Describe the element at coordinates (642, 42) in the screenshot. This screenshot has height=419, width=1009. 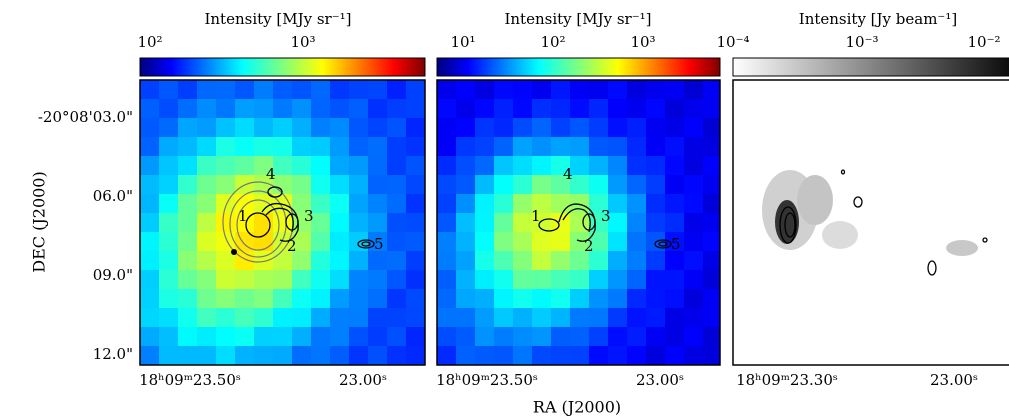
I see `colorbar-tick: 10³` at that location.